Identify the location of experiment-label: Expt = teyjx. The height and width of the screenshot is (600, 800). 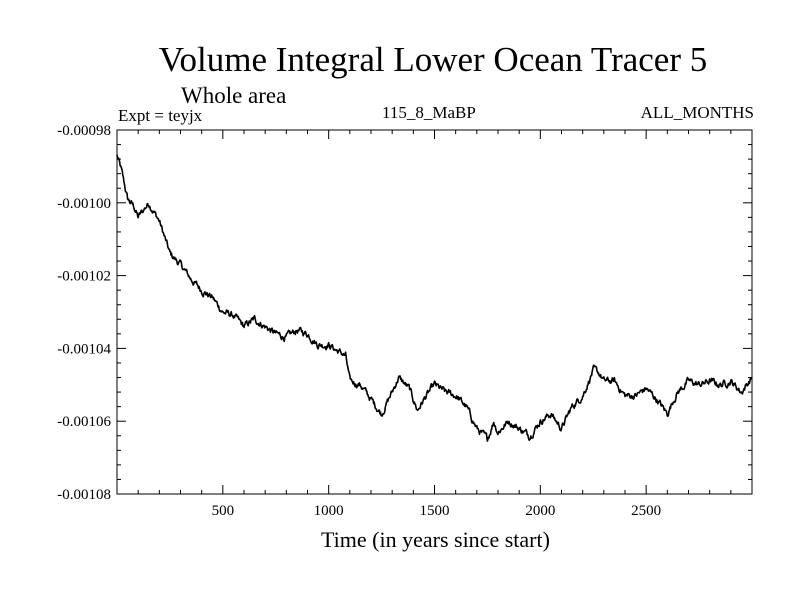
(160, 115).